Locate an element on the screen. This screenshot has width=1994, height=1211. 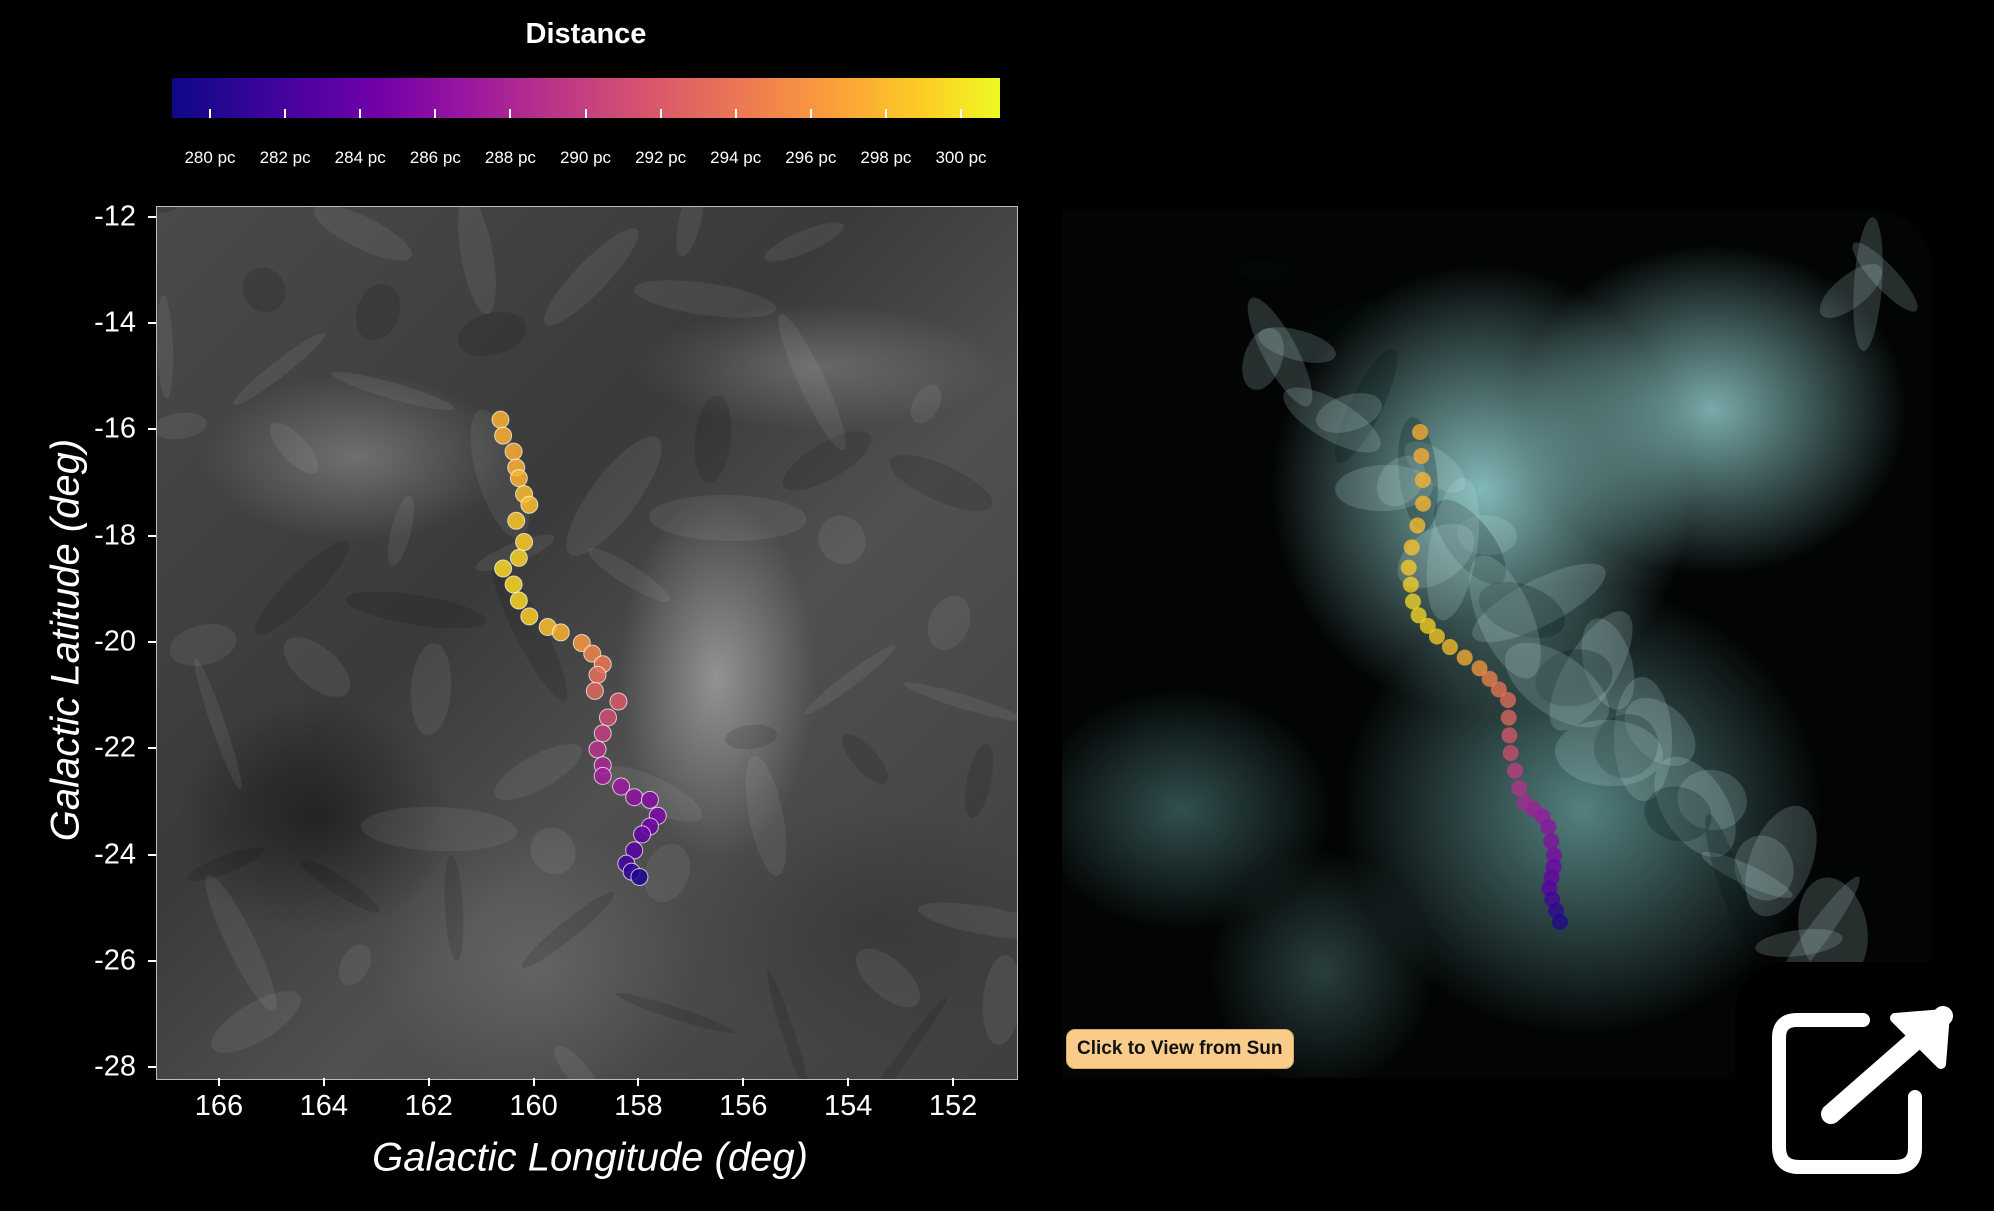
colorbar-tick-label: 296 pc is located at coordinates (811, 157).